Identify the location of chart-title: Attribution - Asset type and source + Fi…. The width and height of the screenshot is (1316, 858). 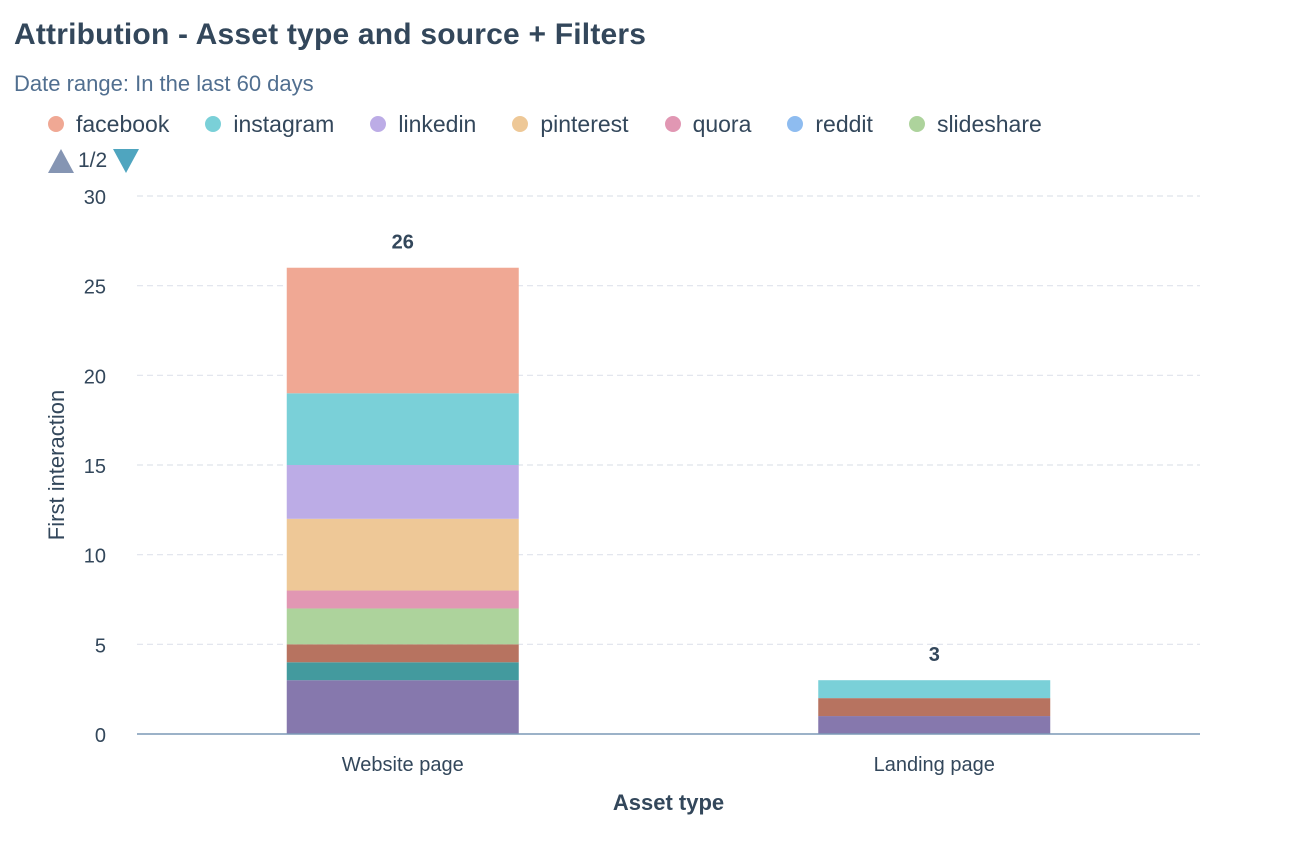
(330, 34).